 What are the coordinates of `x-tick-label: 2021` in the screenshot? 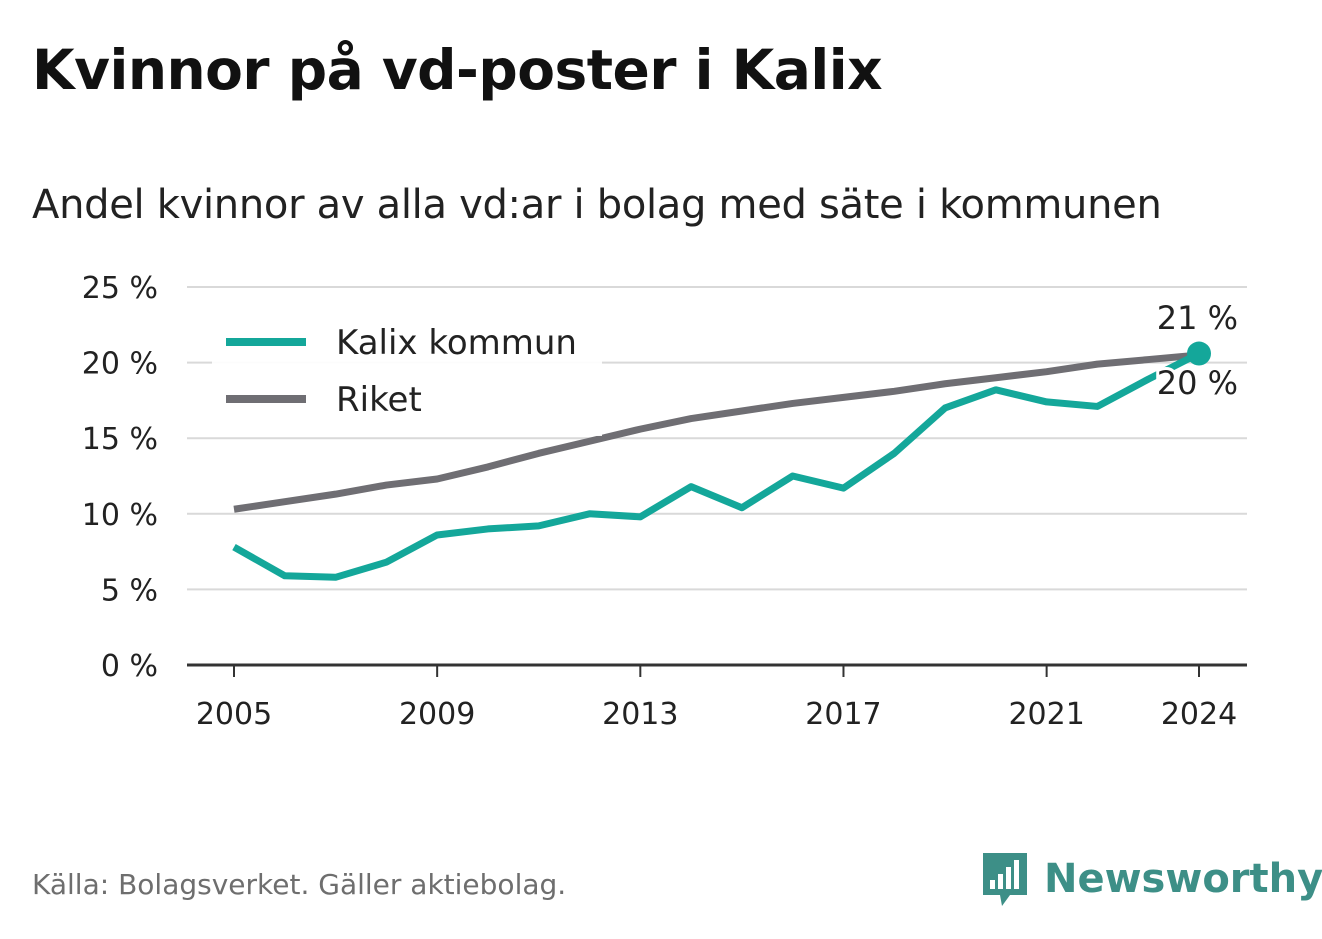 It's located at (1046, 714).